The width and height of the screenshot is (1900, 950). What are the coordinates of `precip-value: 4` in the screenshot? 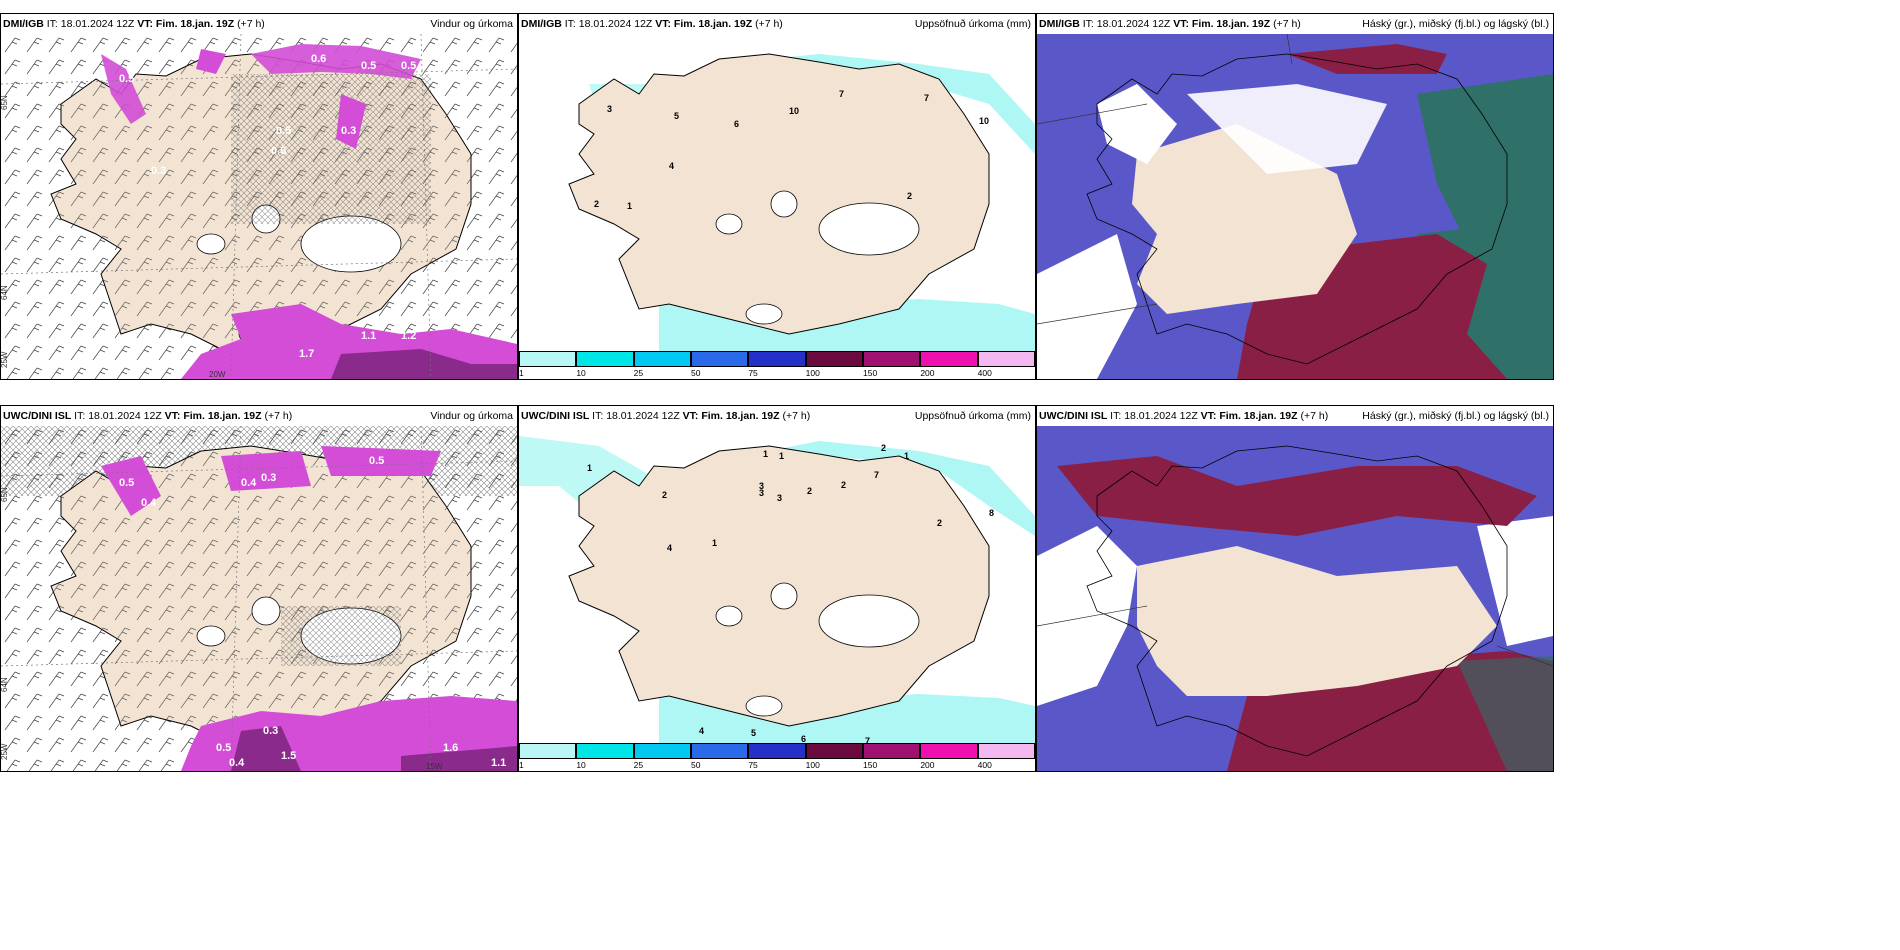 It's located at (701, 731).